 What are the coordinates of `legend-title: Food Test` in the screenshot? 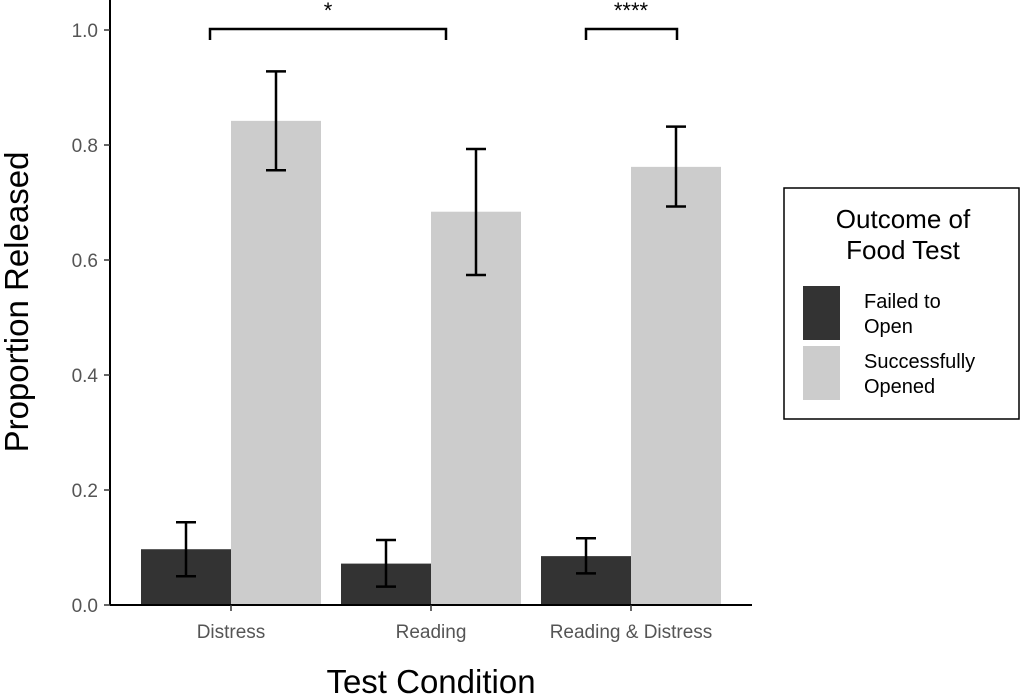 It's located at (903, 250).